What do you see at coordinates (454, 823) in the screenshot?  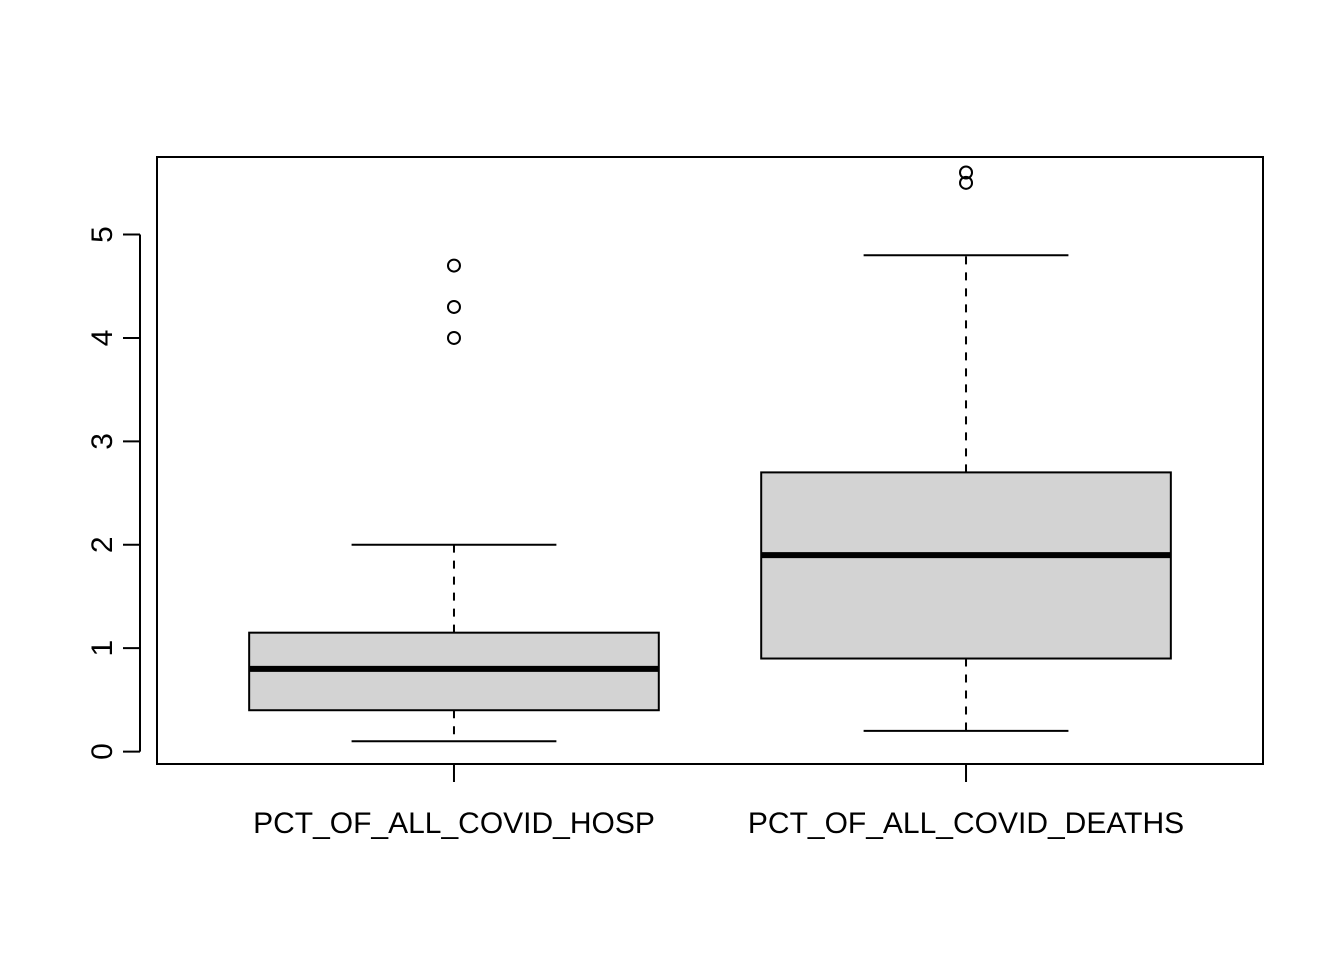 I see `x-tick-label-1: PCT_OF_ALL_COVID_HOSP` at bounding box center [454, 823].